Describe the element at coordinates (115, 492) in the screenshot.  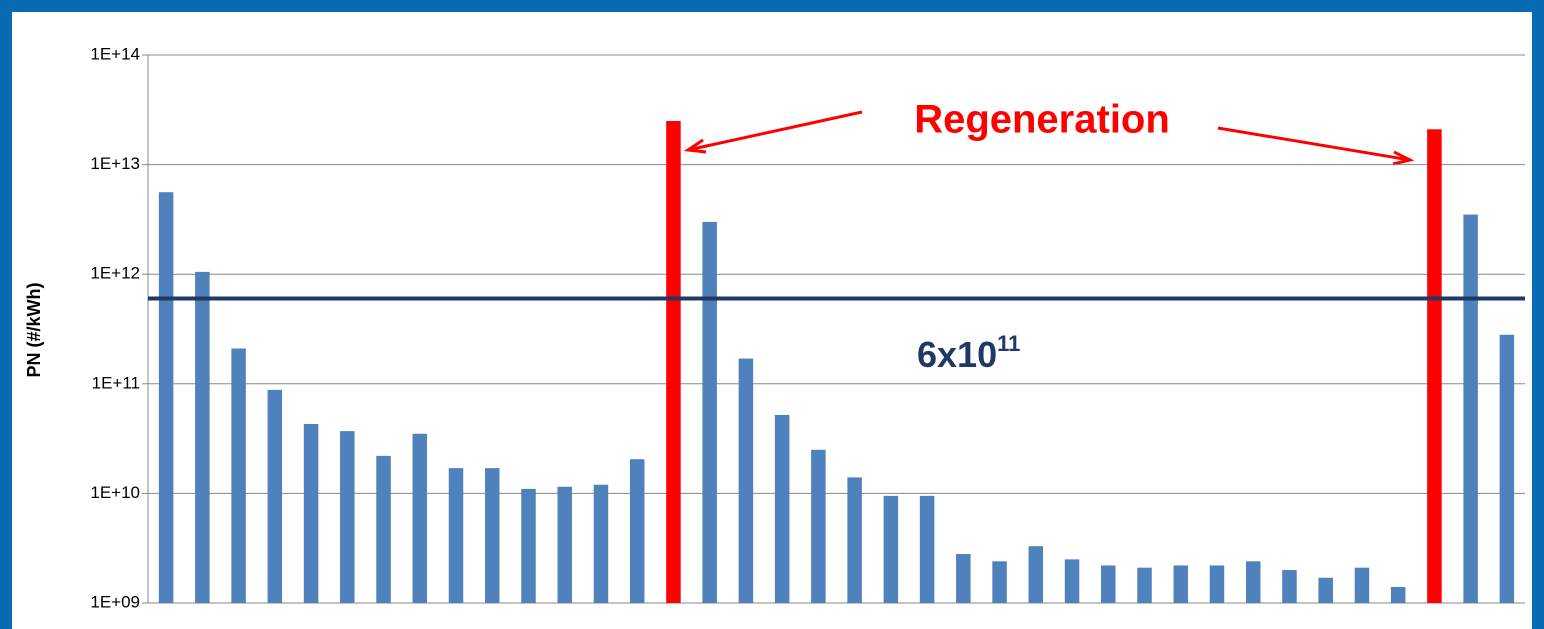
I see `y-tick-label: 1E+10` at that location.